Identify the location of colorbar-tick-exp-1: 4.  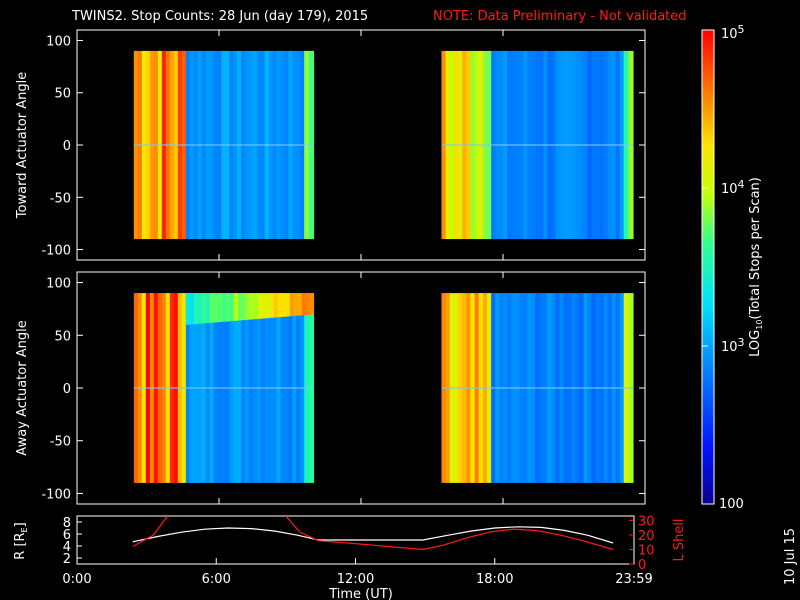
(741, 184).